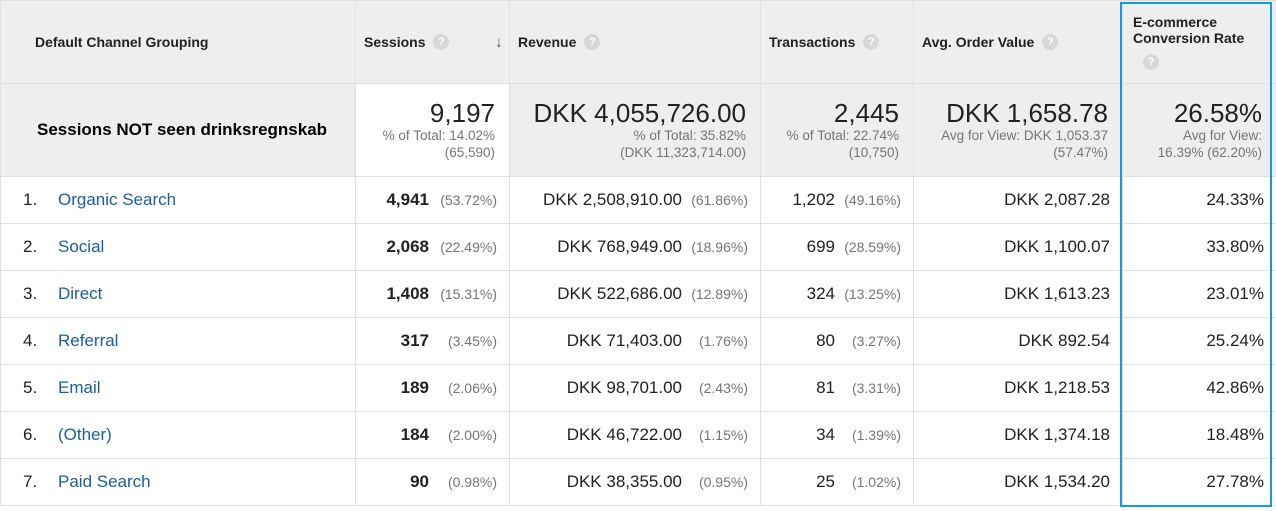  What do you see at coordinates (432, 341) in the screenshot?
I see `sessions-cell: 317 (3.45%)` at bounding box center [432, 341].